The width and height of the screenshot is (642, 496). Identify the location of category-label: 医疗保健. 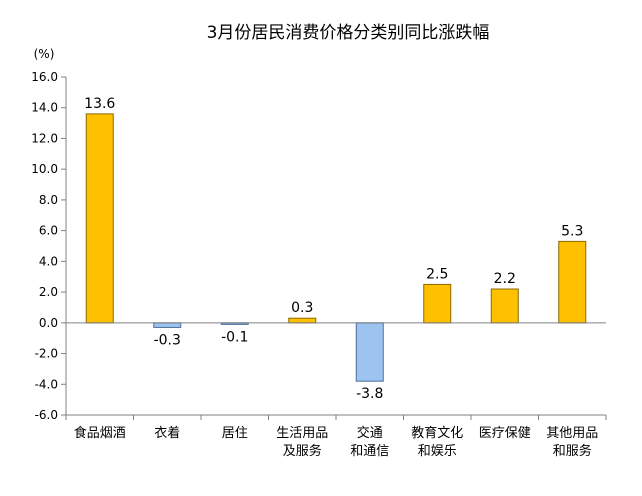
(505, 433).